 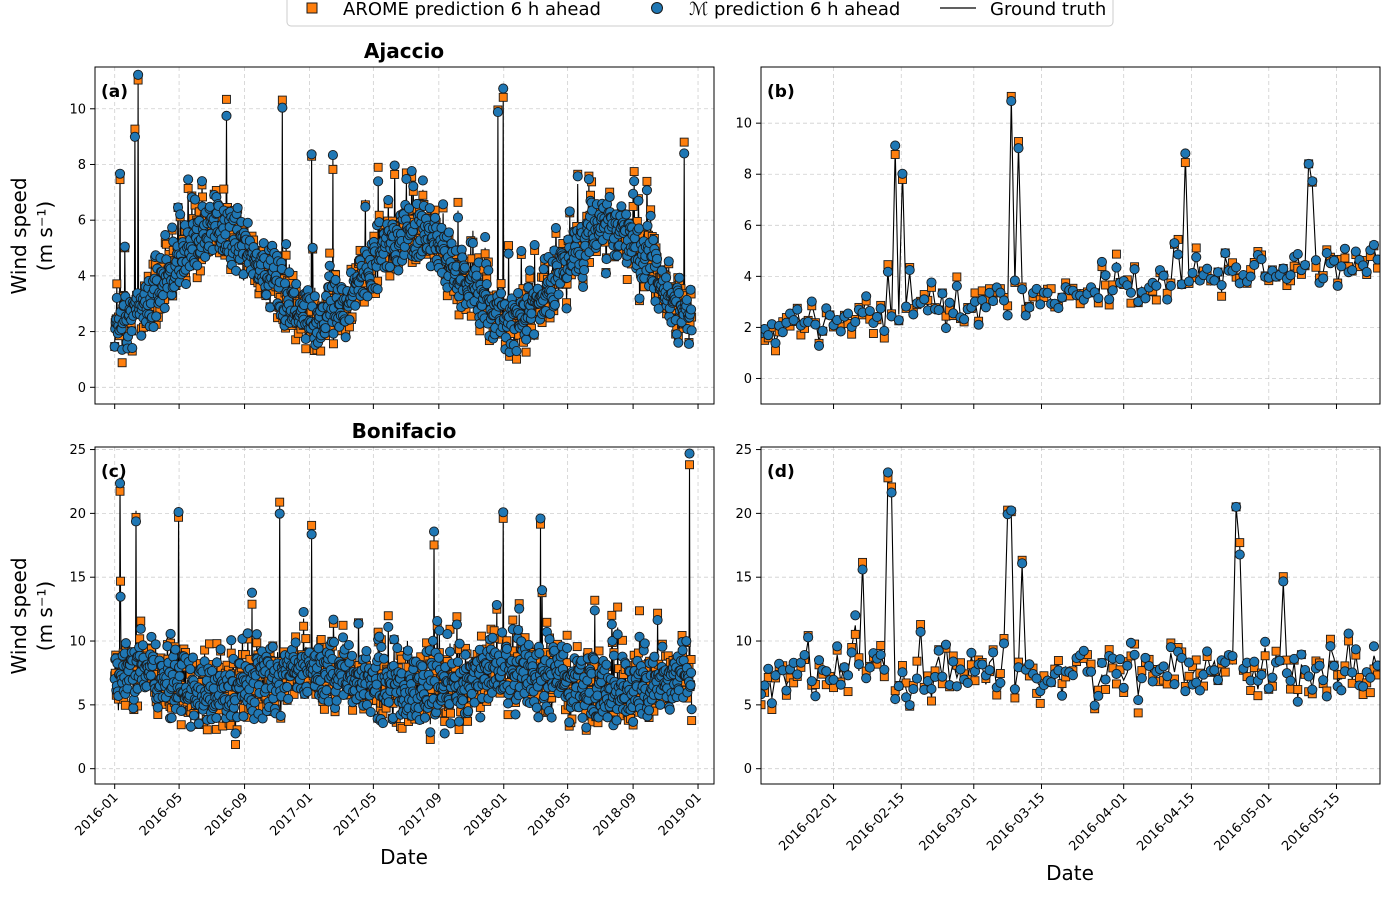 I want to click on ytick-label: 25, so click(x=77, y=450).